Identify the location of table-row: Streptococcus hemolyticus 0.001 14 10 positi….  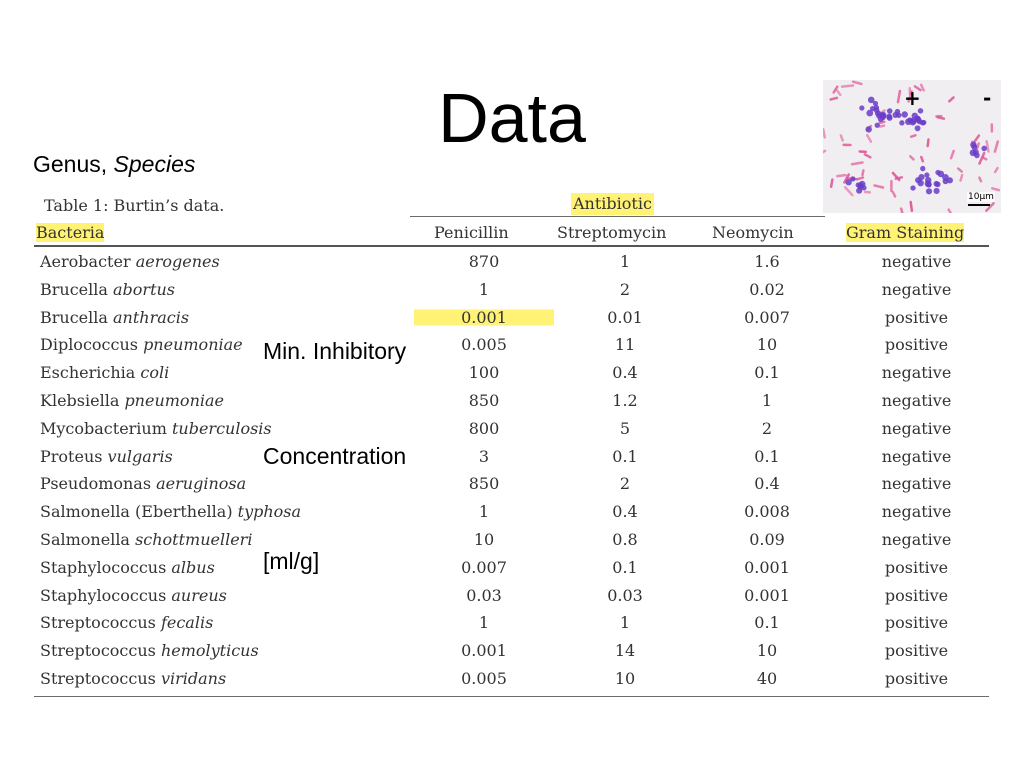
(514, 651).